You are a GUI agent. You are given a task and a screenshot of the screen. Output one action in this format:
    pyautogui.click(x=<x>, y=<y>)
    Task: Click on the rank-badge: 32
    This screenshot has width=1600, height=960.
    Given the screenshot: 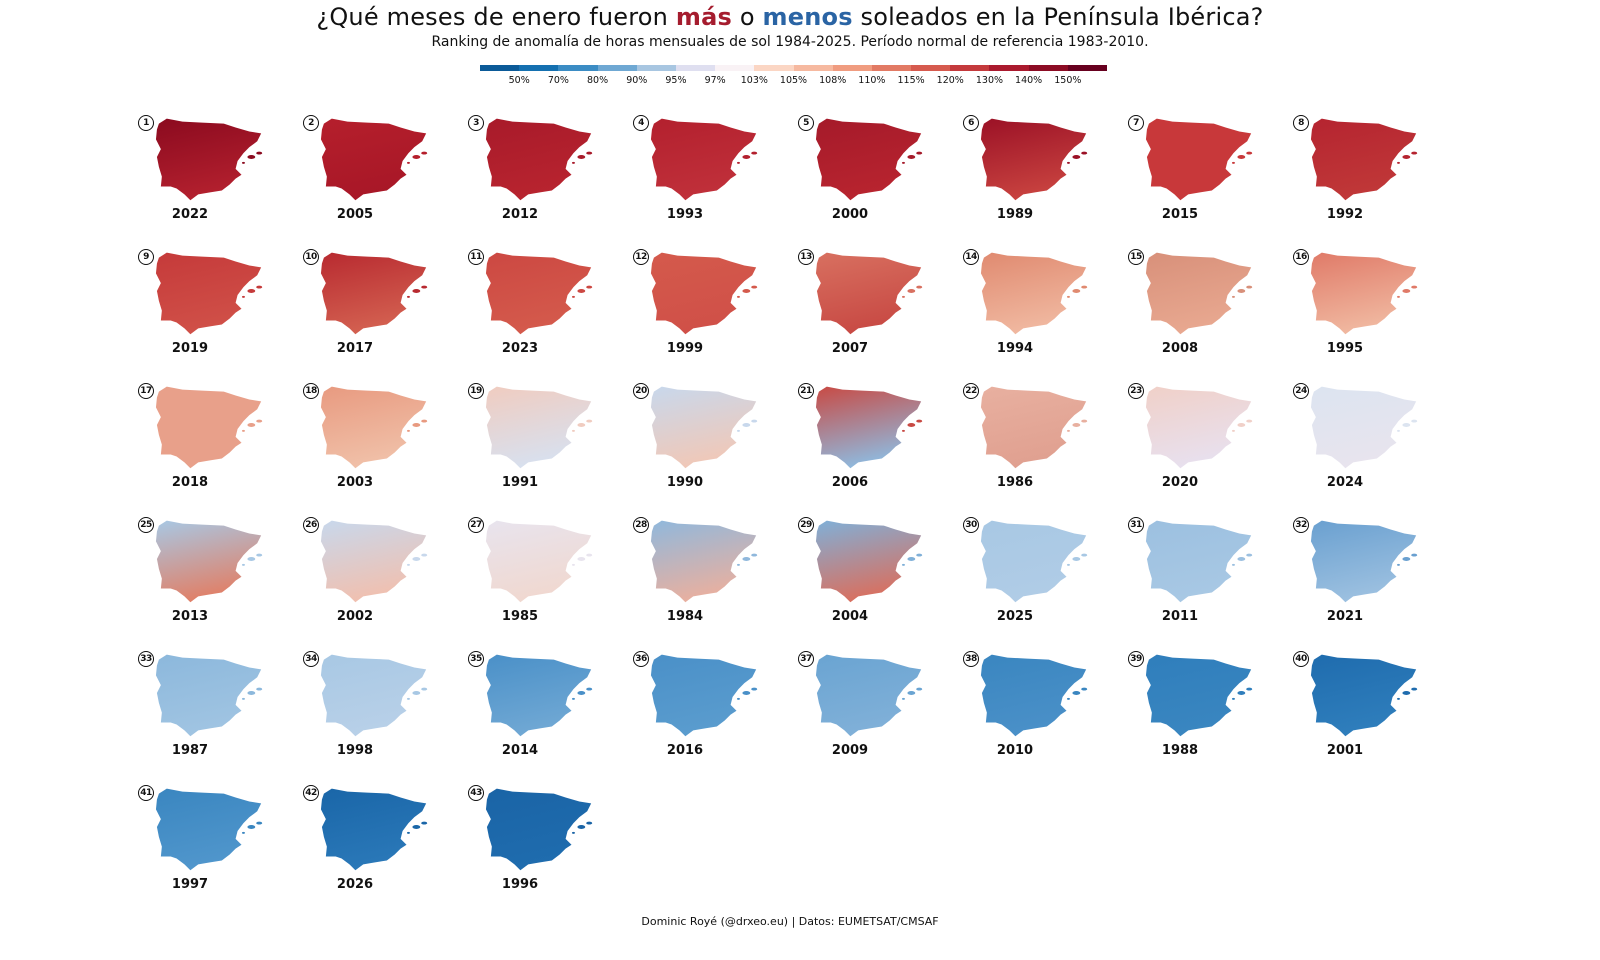 What is the action you would take?
    pyautogui.click(x=1301, y=525)
    